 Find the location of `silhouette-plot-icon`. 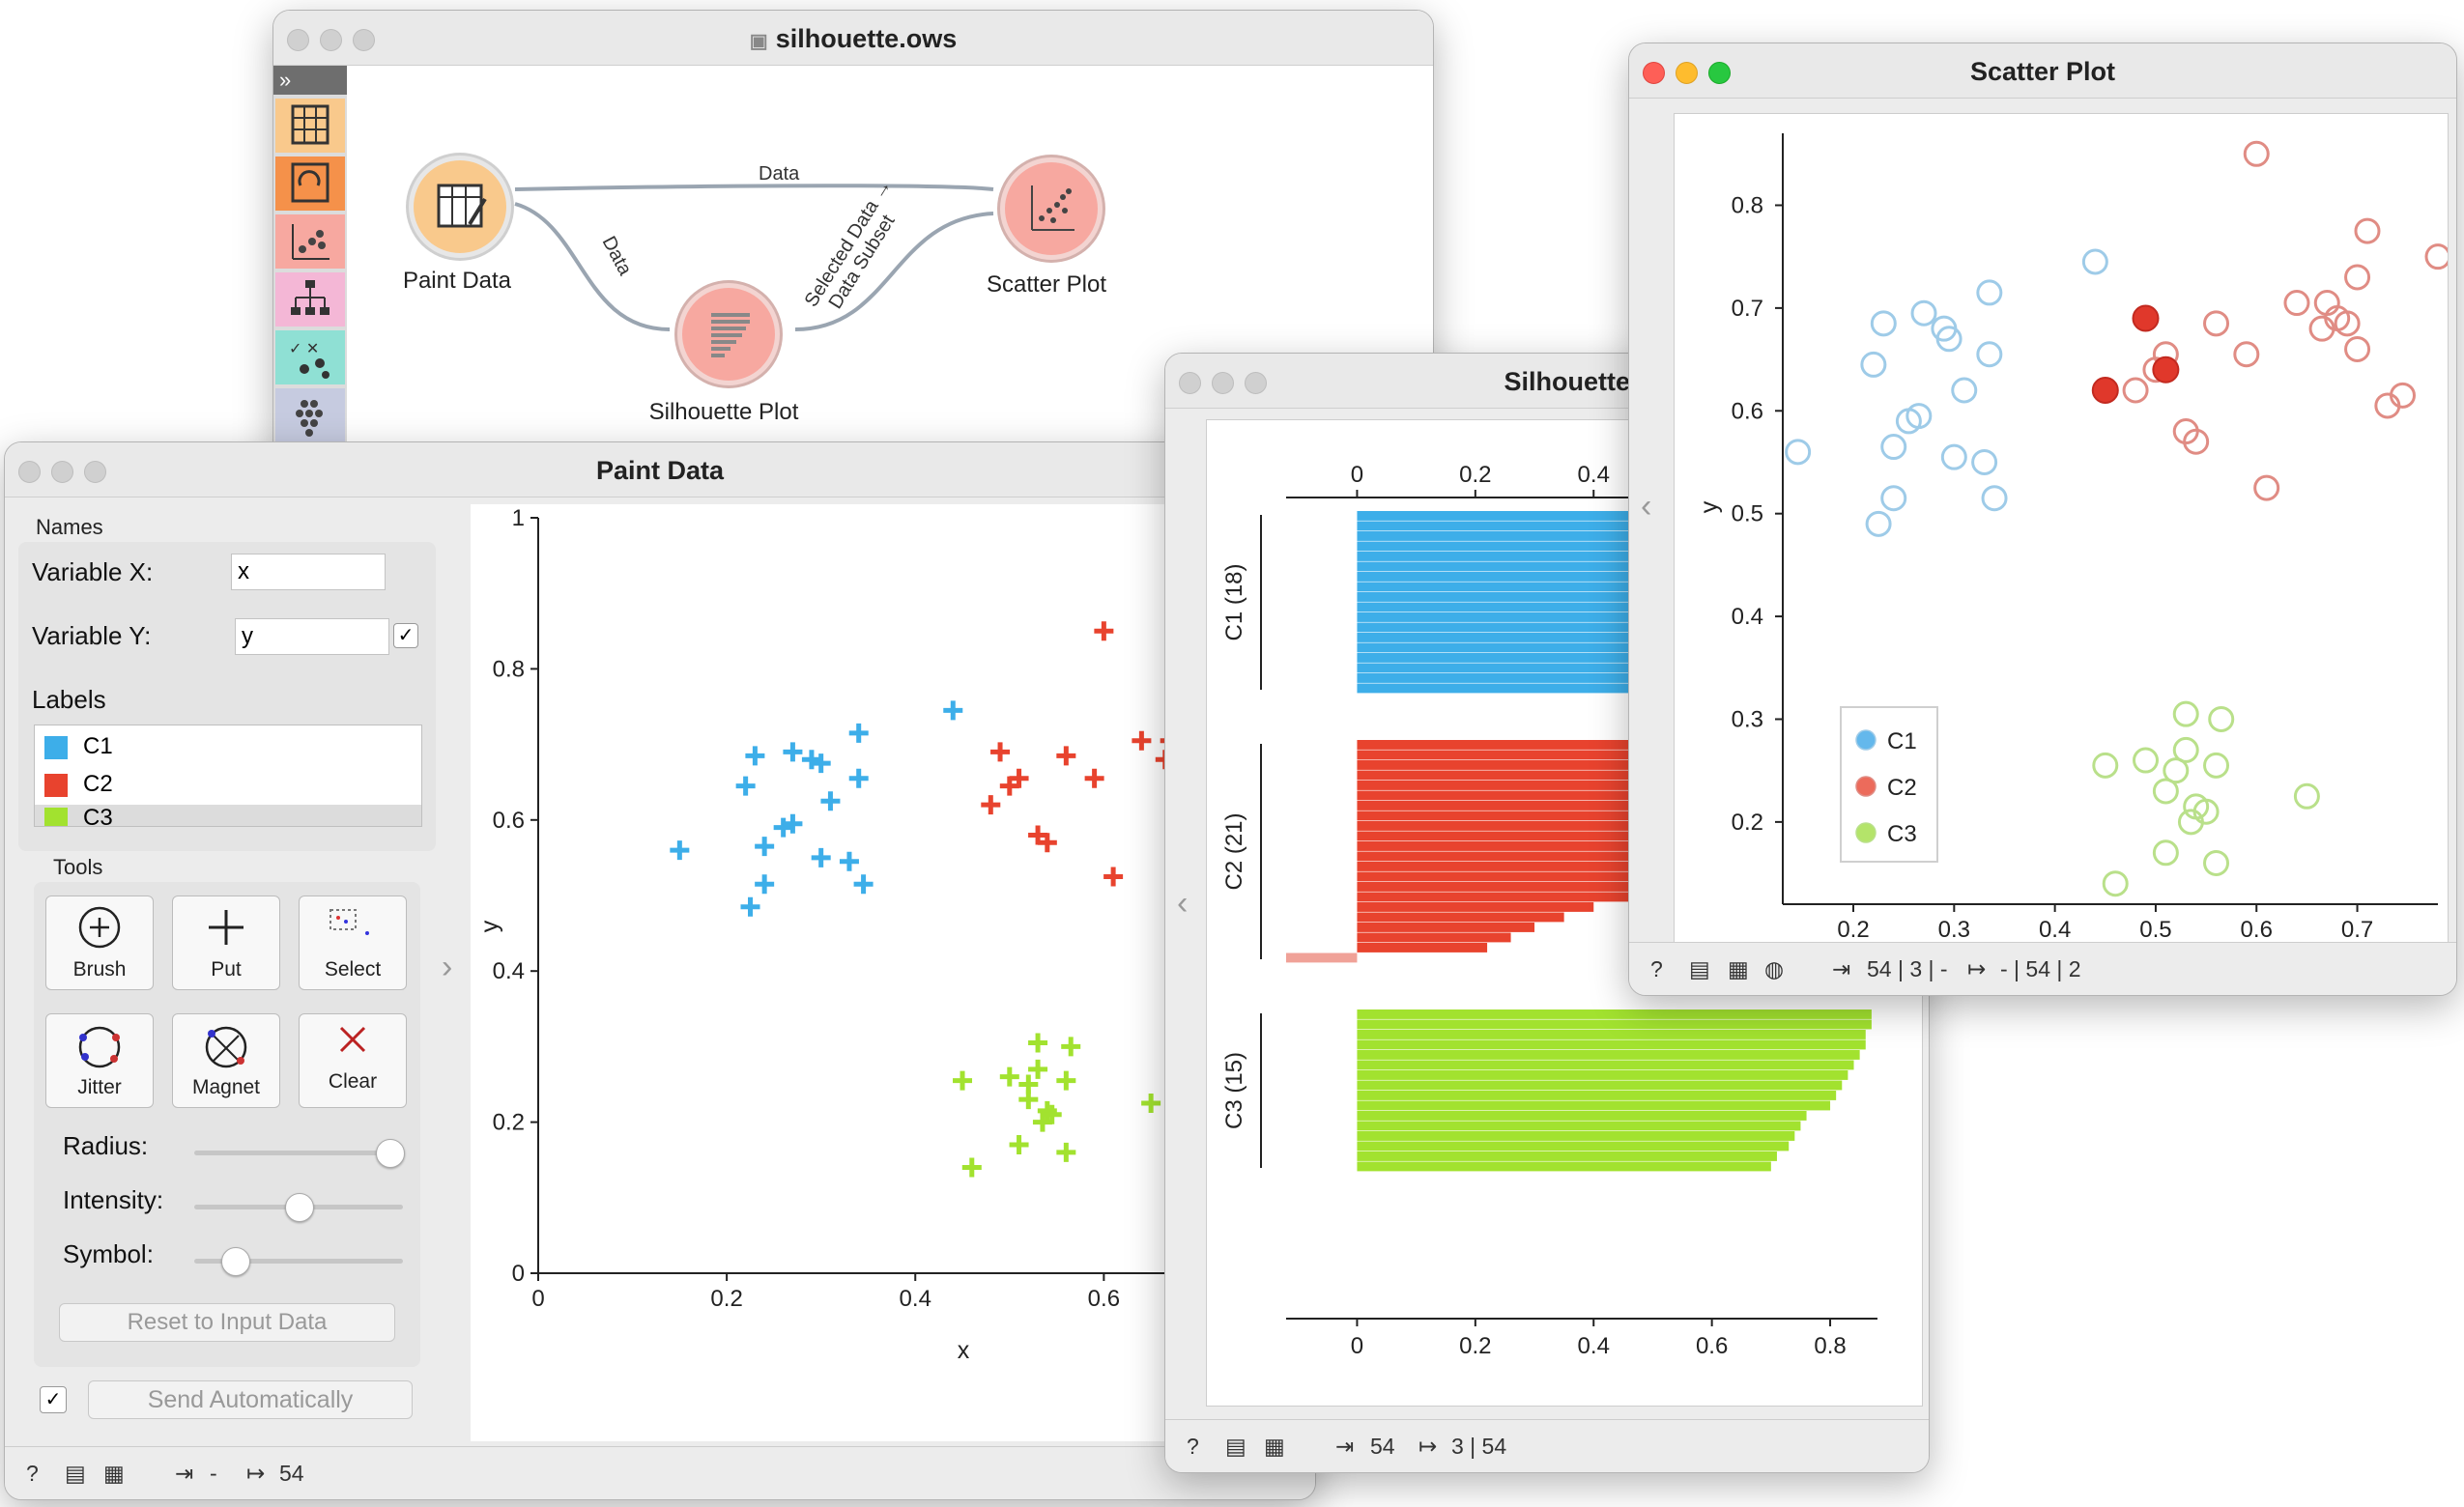

silhouette-plot-icon is located at coordinates (730, 335).